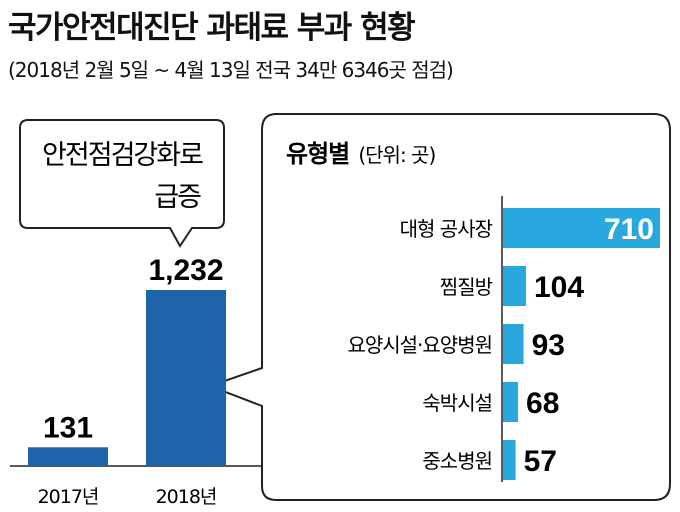 This screenshot has width=680, height=512. What do you see at coordinates (185, 270) in the screenshot?
I see `year-value-label: 1,232` at bounding box center [185, 270].